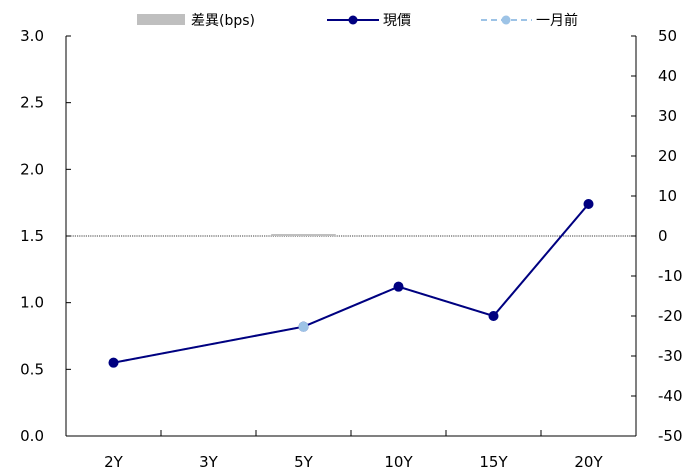 This screenshot has width=700, height=474. What do you see at coordinates (588, 462) in the screenshot?
I see `x-tick-label: 20Y` at bounding box center [588, 462].